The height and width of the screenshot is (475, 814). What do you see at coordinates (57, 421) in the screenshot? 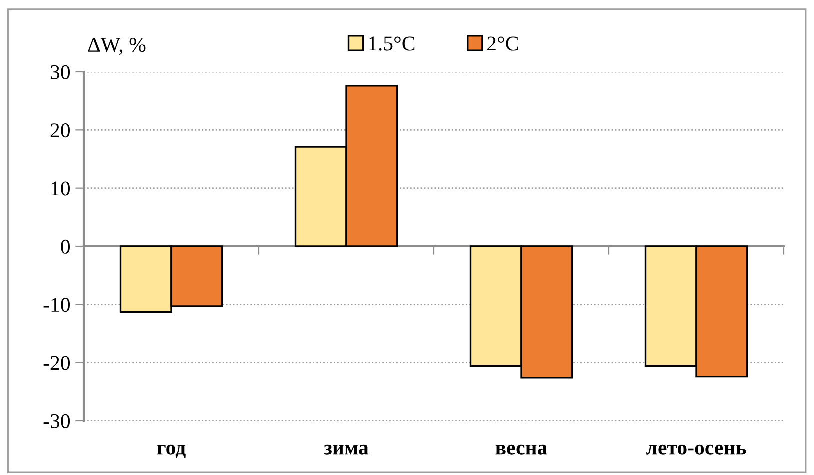
I see `y-tick-label: -30` at bounding box center [57, 421].